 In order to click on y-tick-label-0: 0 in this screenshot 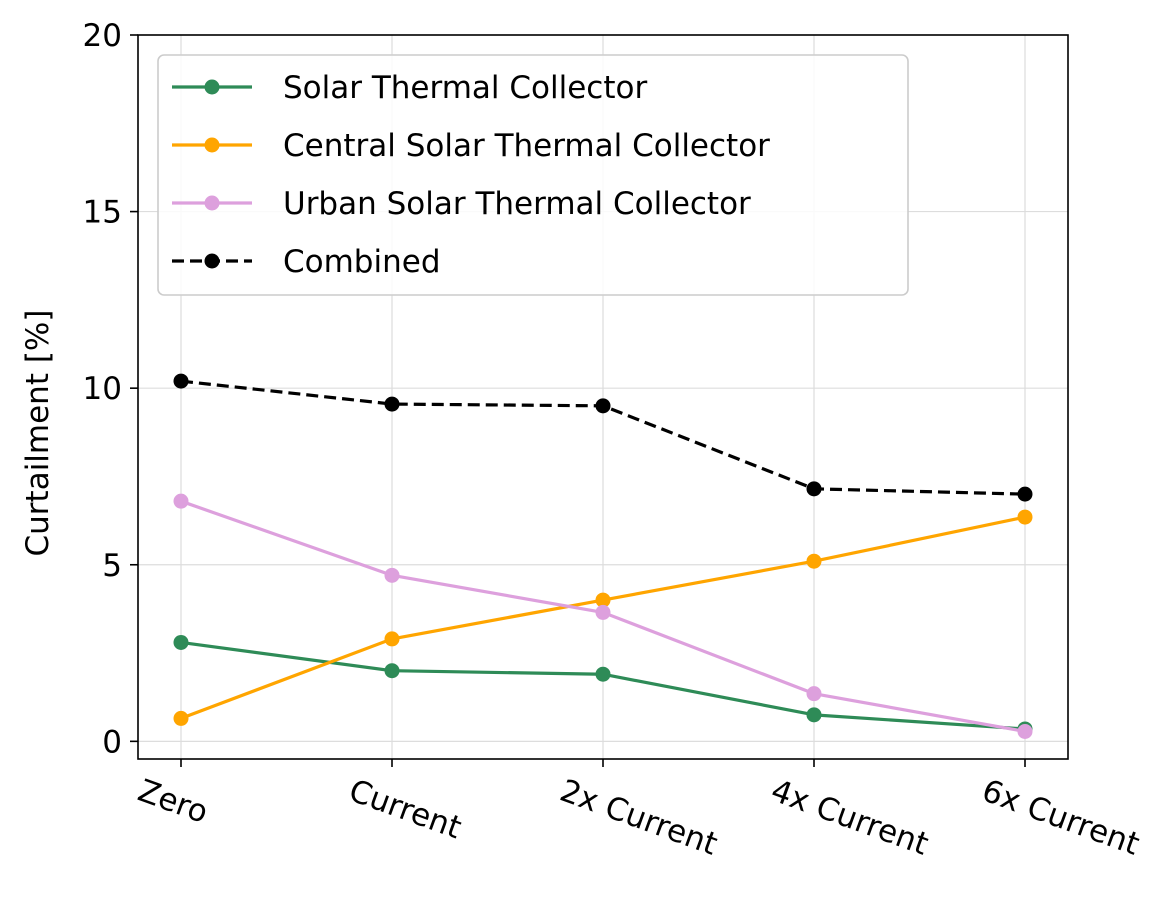, I will do `click(112, 742)`.